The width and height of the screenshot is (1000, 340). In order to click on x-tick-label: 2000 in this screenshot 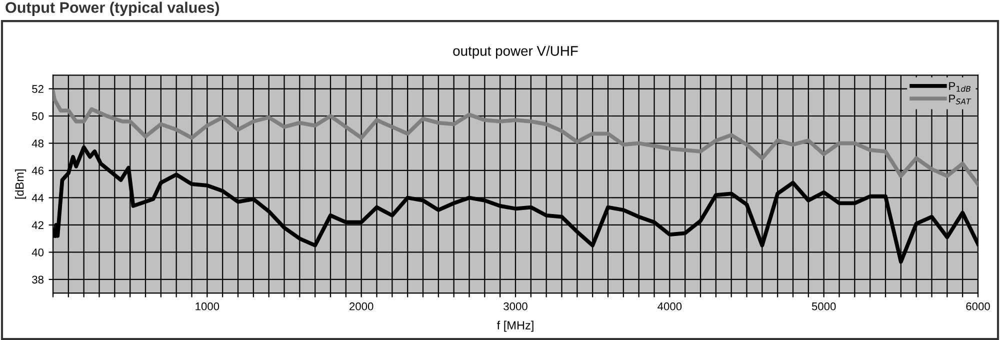, I will do `click(362, 306)`.